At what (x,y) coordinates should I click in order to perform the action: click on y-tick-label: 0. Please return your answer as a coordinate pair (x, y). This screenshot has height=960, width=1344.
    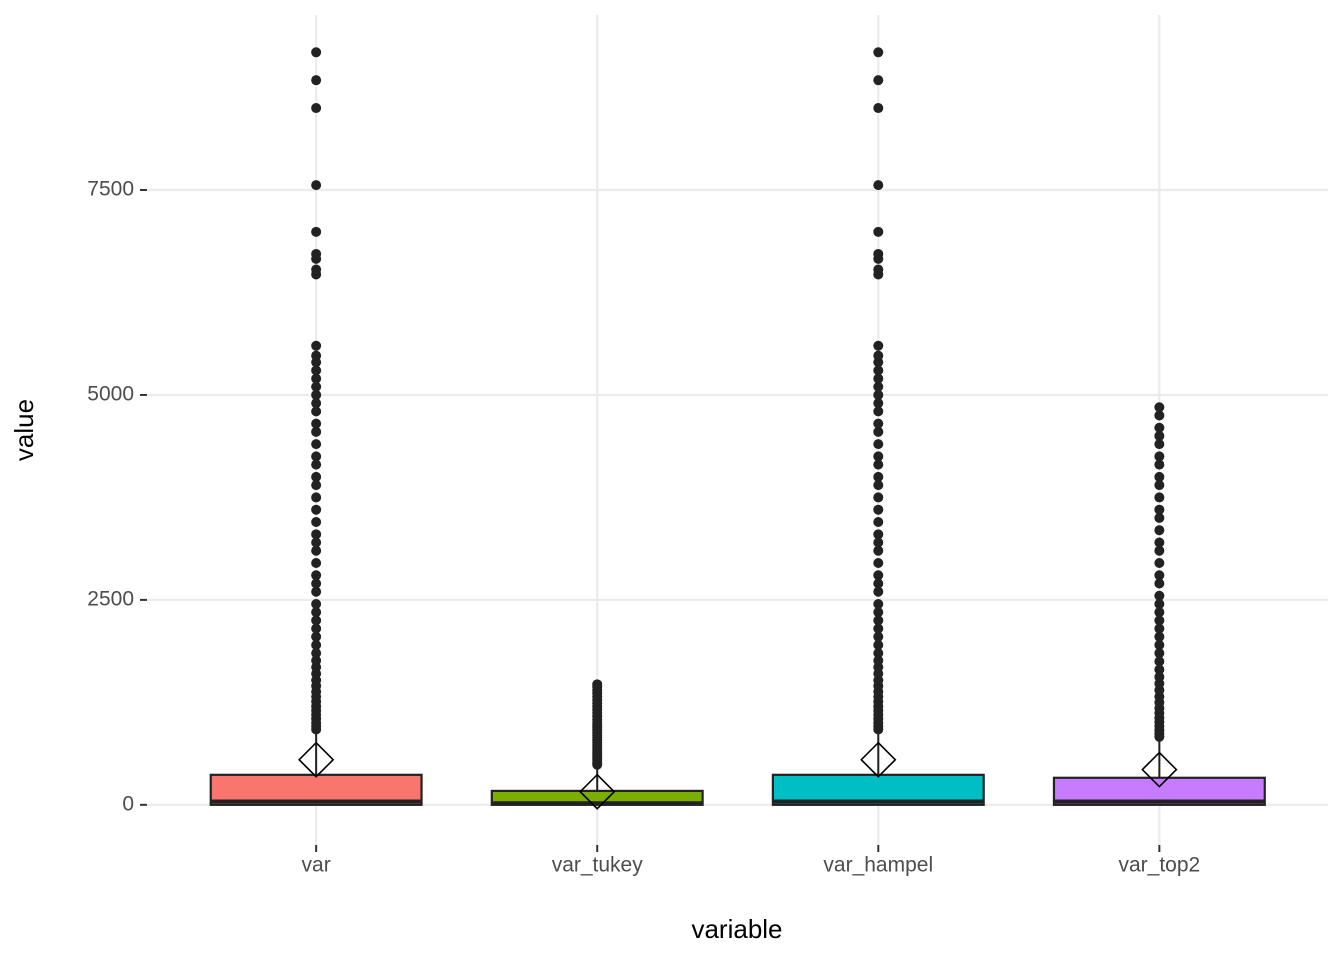
    Looking at the image, I should click on (128, 803).